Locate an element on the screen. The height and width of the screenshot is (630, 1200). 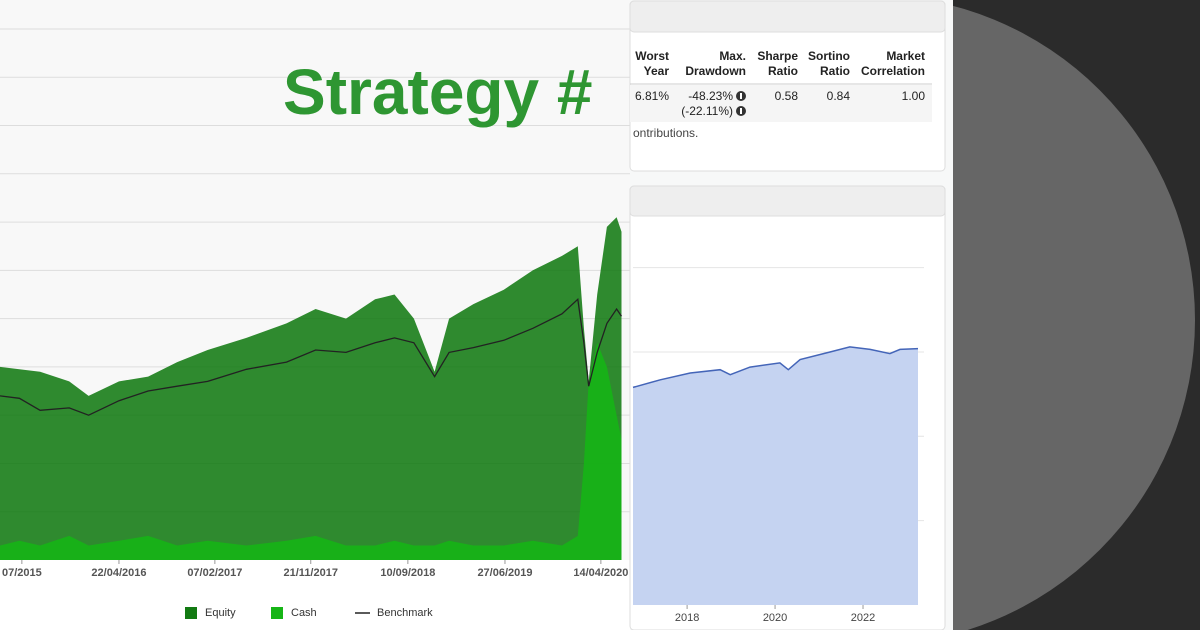
x-tick-label: 14/04/2020 is located at coordinates (600, 573).